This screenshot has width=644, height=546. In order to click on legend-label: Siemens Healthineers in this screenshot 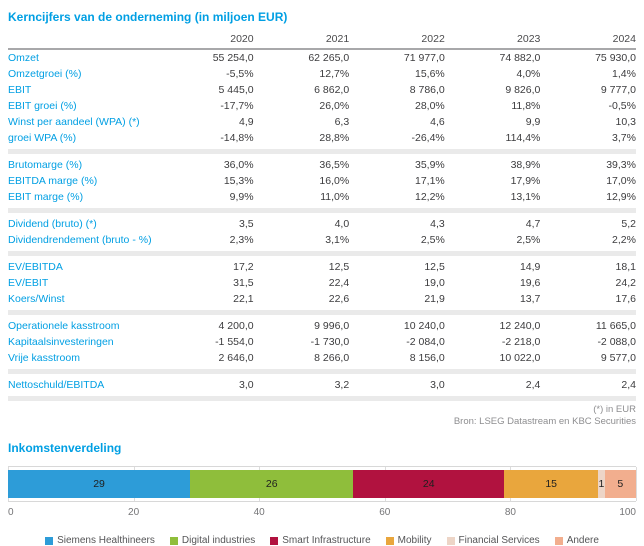, I will do `click(106, 540)`.